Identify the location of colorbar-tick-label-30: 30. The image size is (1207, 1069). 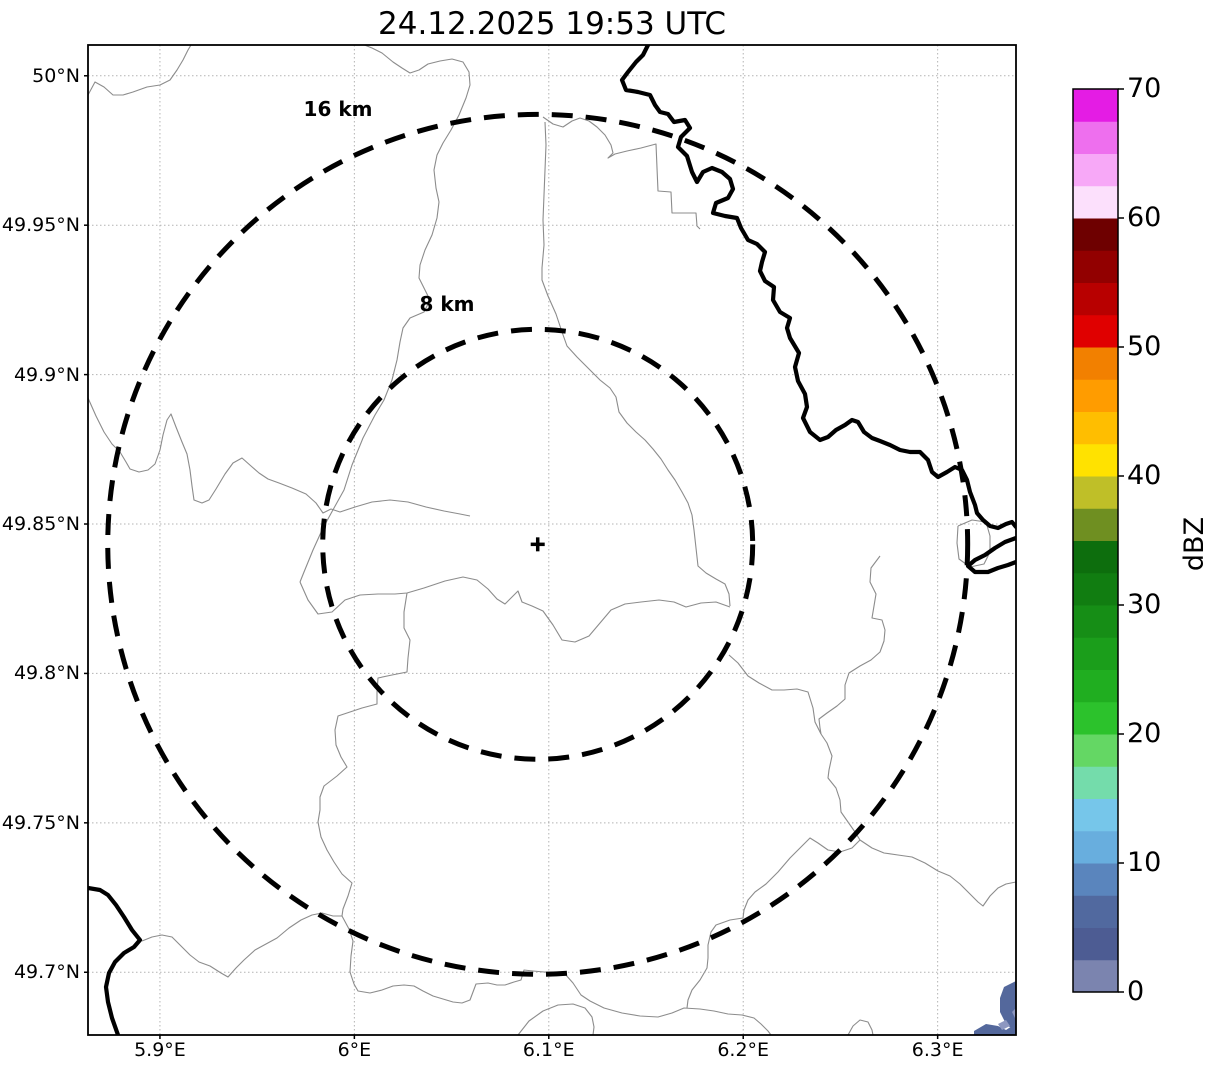
(1144, 604).